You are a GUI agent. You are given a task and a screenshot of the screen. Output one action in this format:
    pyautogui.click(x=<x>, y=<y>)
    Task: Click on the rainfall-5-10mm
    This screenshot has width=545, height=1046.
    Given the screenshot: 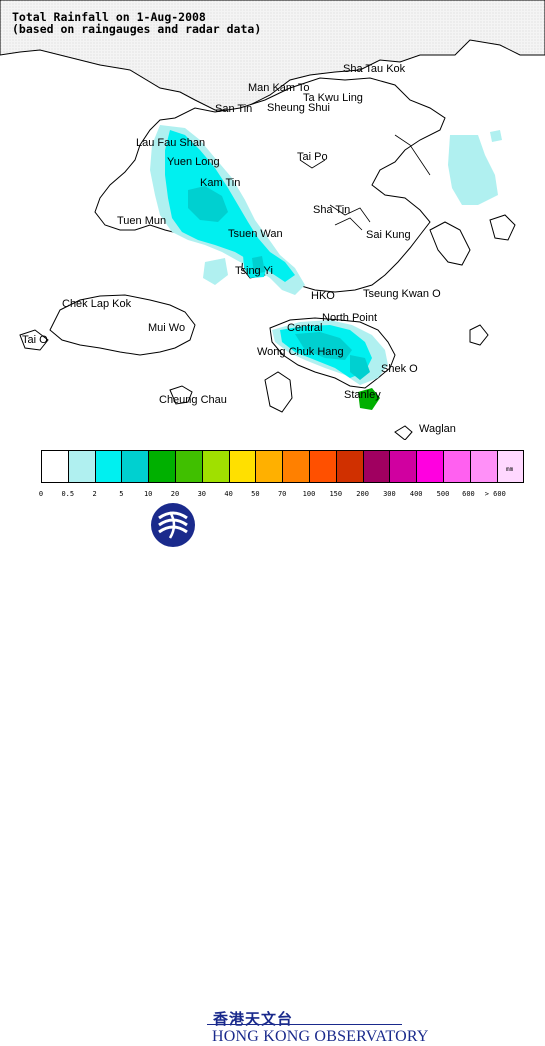 What is the action you would take?
    pyautogui.click(x=279, y=283)
    